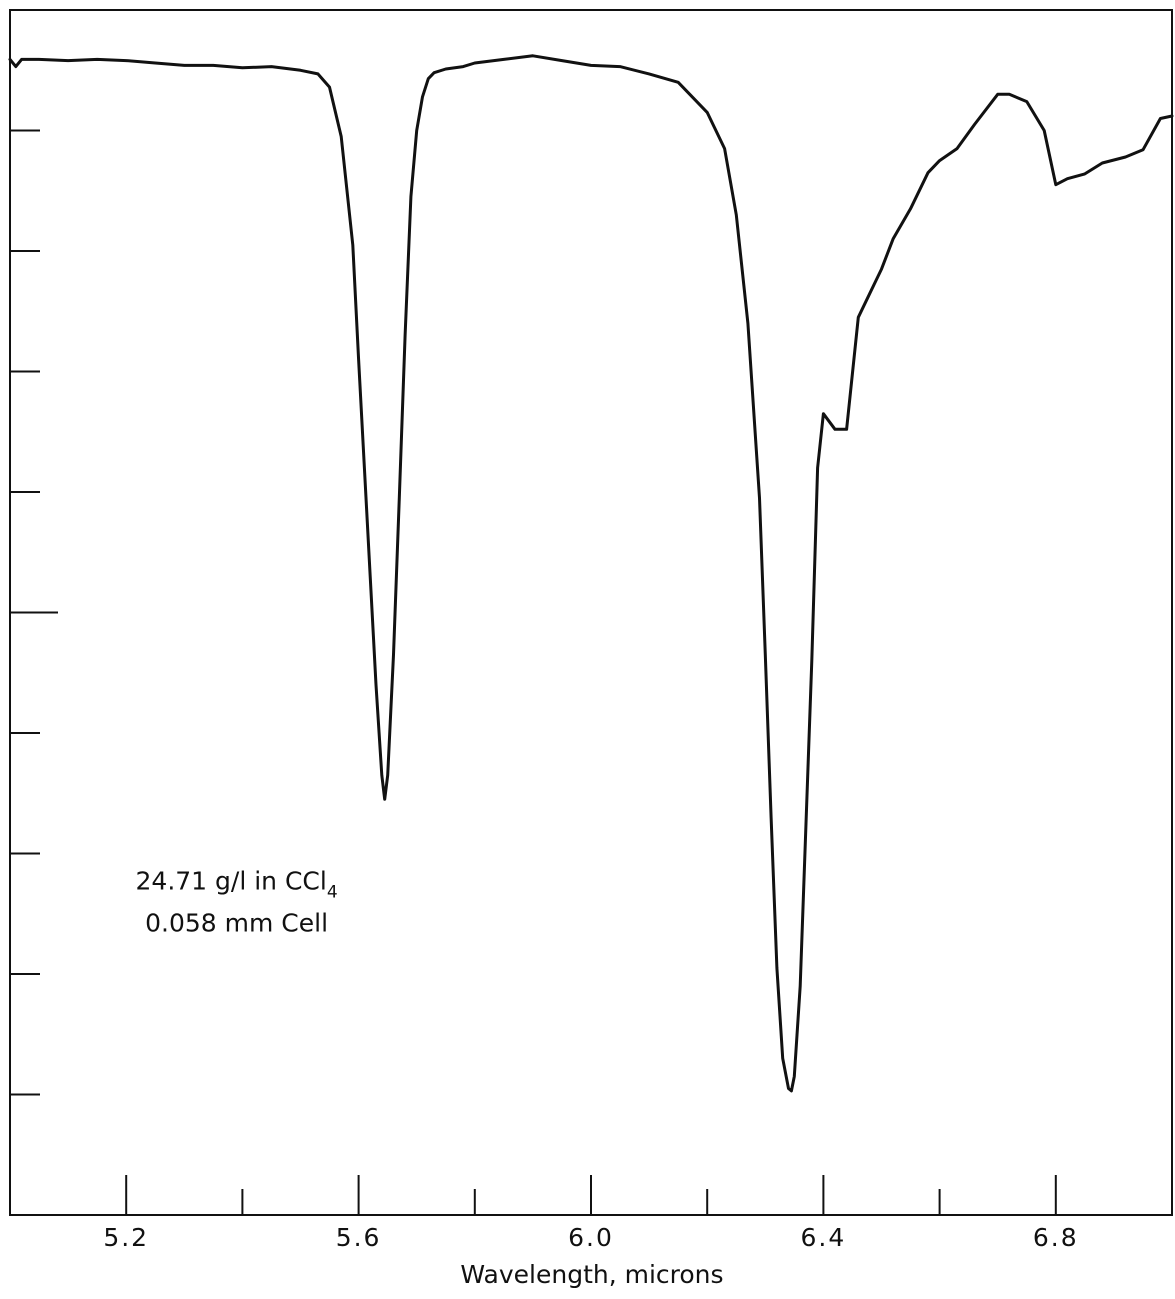 This screenshot has width=1175, height=1299. I want to click on x-axis-ticks, so click(591, 1195).